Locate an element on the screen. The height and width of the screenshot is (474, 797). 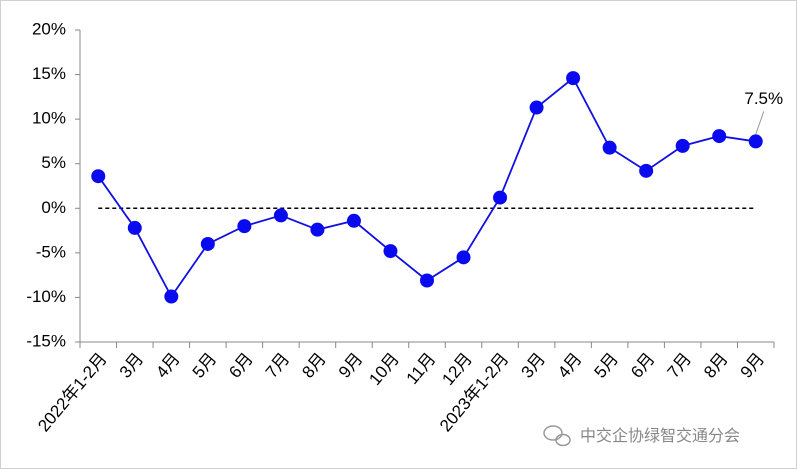
y-tick-label: 15% is located at coordinates (49, 73).